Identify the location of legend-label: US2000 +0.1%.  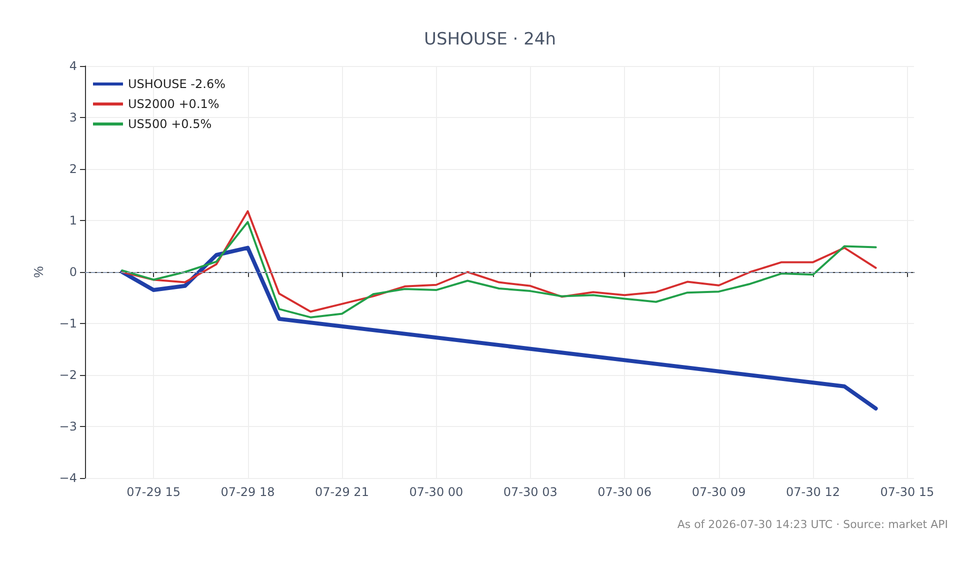
(174, 104).